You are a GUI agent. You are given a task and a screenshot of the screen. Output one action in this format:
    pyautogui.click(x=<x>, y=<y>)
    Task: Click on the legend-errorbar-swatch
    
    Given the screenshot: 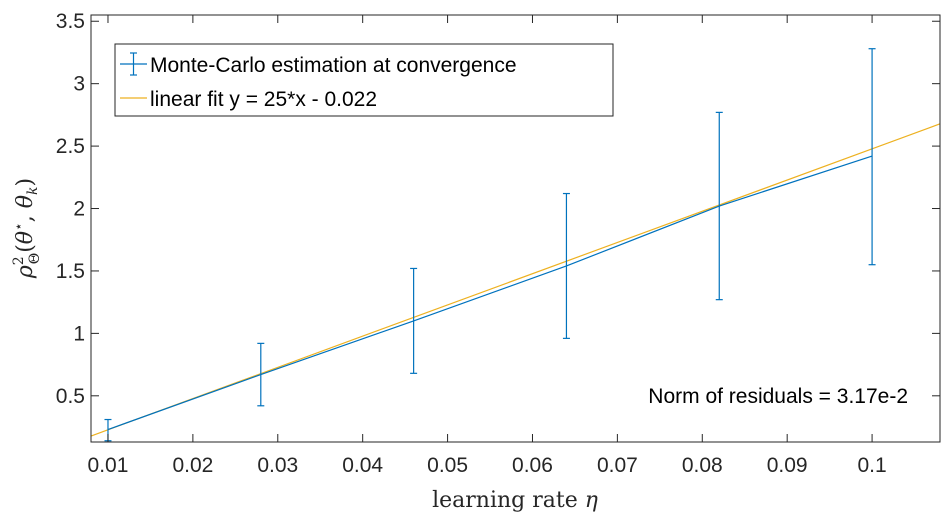 What is the action you would take?
    pyautogui.click(x=133, y=64)
    